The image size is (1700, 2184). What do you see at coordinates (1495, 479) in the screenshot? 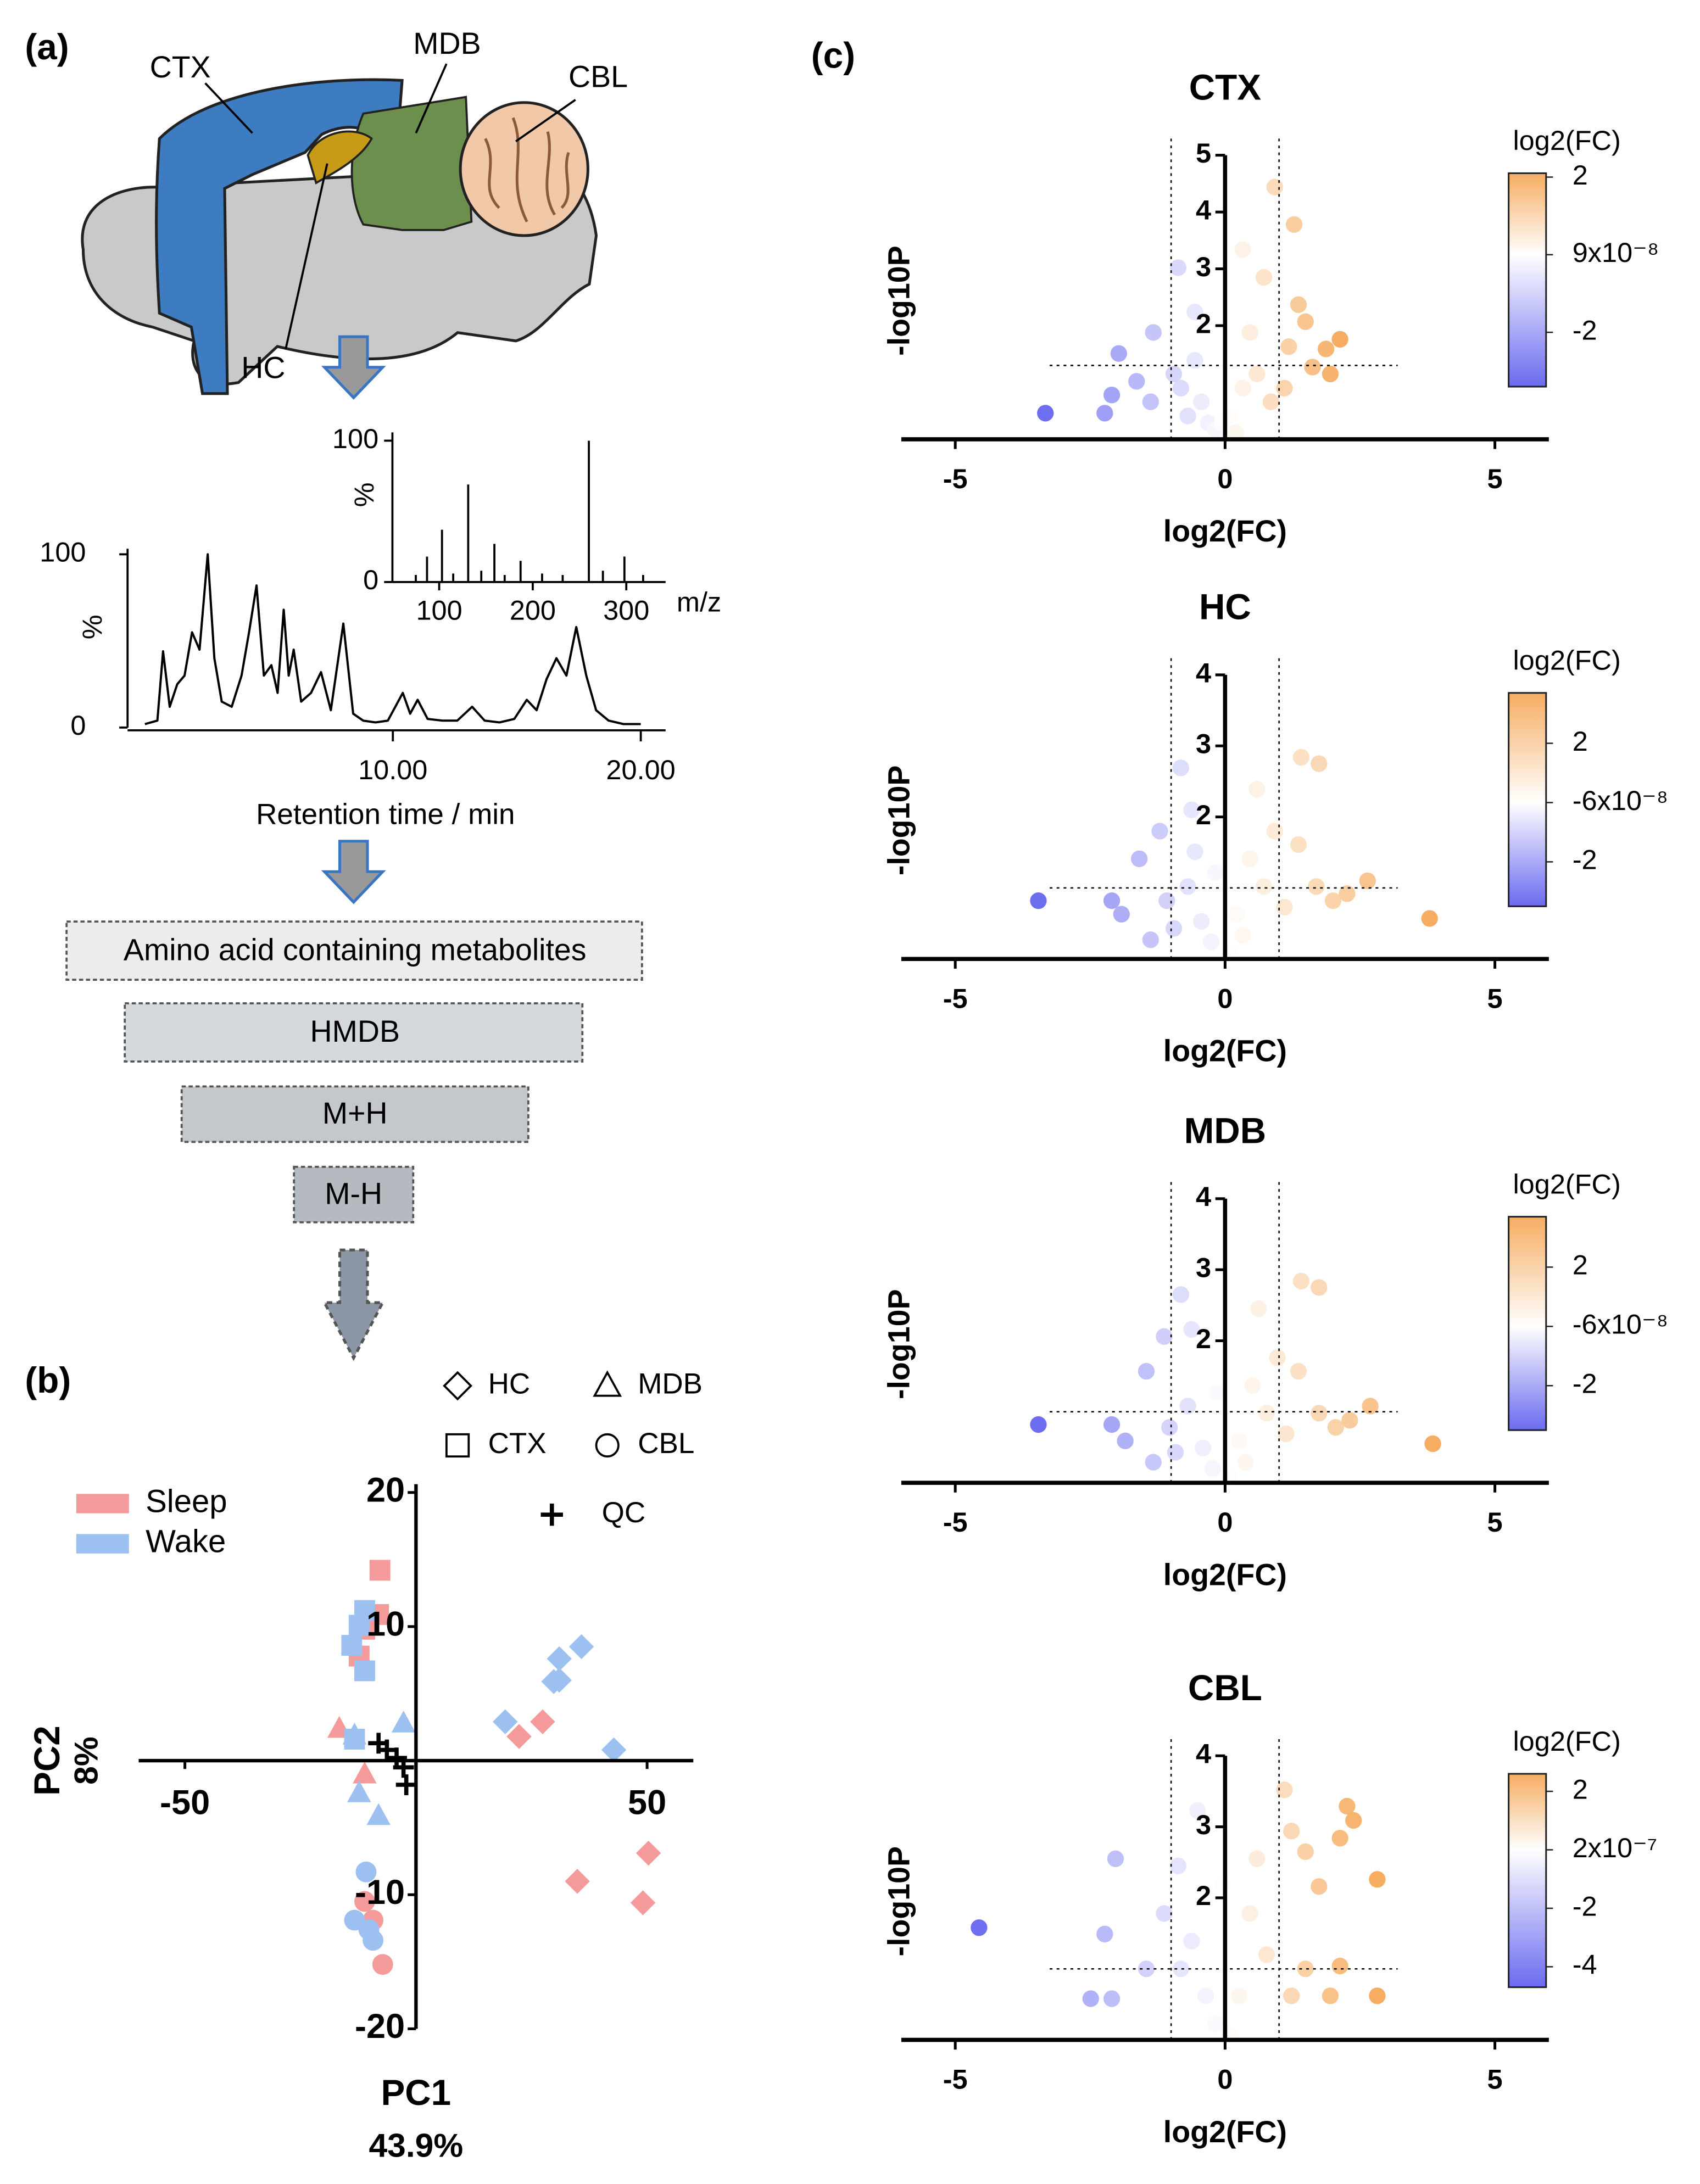
I see `x-tick-label: 5` at bounding box center [1495, 479].